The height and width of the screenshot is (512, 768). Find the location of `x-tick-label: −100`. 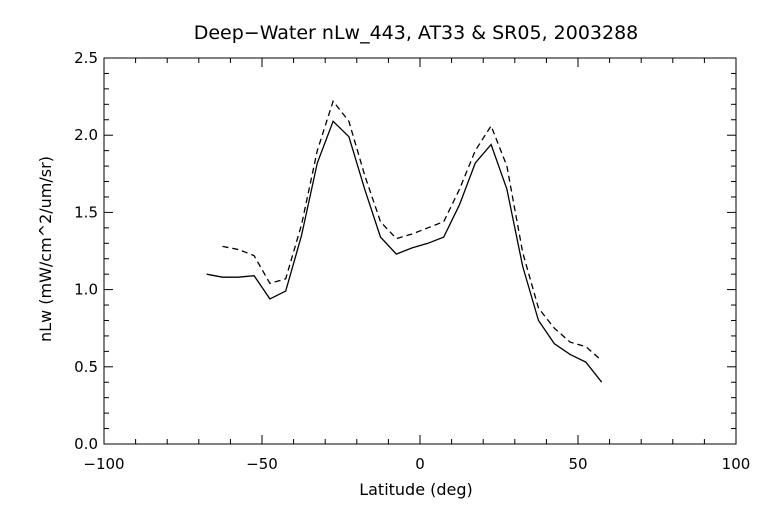

x-tick-label: −100 is located at coordinates (103, 464).